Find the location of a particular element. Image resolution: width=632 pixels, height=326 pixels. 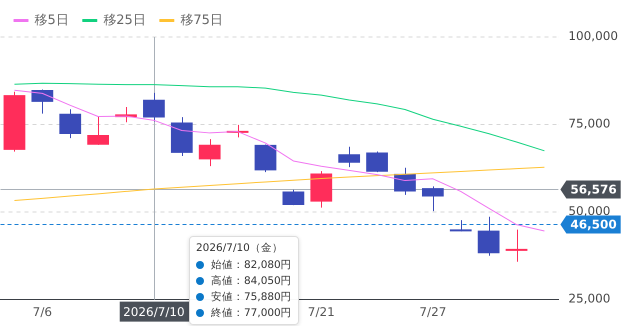

x-tick-label: 7/21 is located at coordinates (321, 311).